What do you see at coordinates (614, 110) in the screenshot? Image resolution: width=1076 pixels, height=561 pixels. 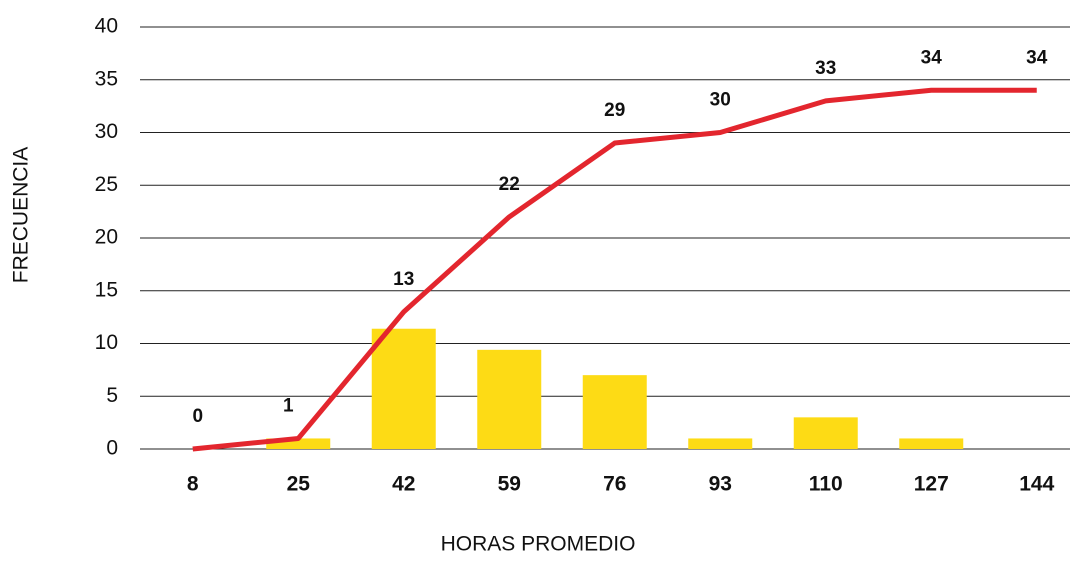 I see `data-label: 29` at bounding box center [614, 110].